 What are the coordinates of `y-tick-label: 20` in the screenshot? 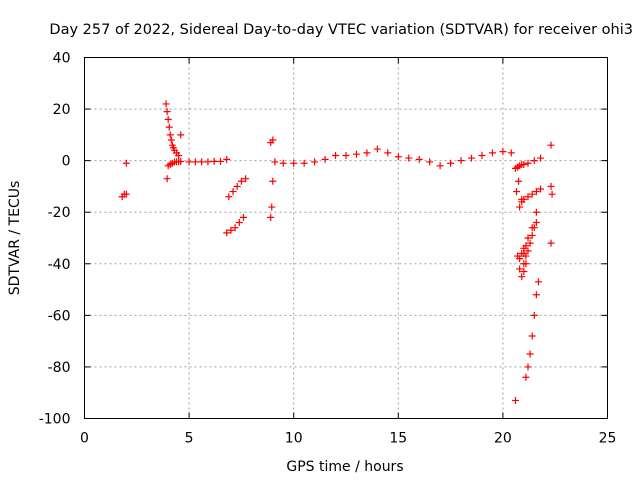 It's located at (62, 110).